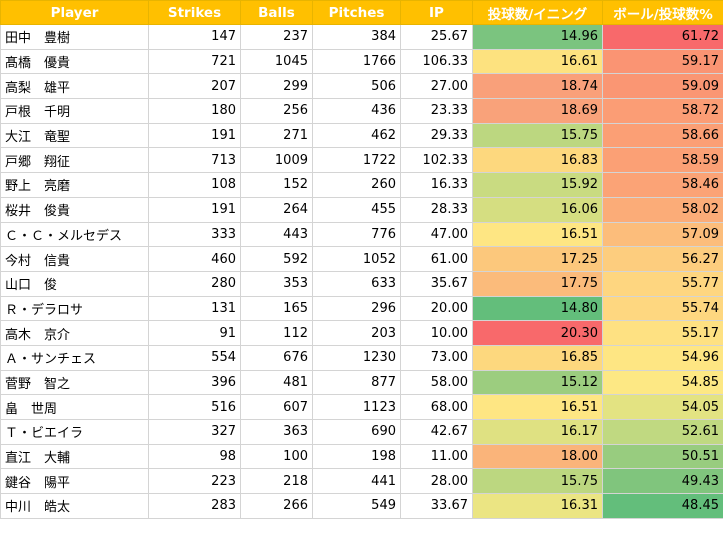 The image size is (723, 538). I want to click on cell-pitches-per-inning: 18.74, so click(537, 86).